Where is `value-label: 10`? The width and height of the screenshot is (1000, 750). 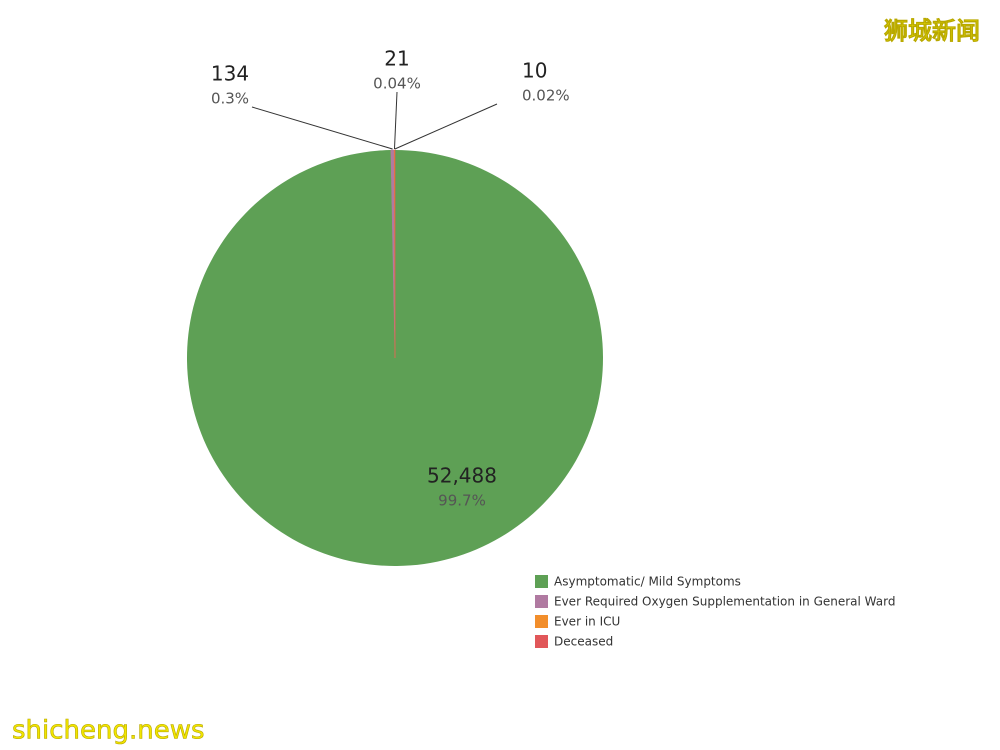 value-label: 10 is located at coordinates (534, 71).